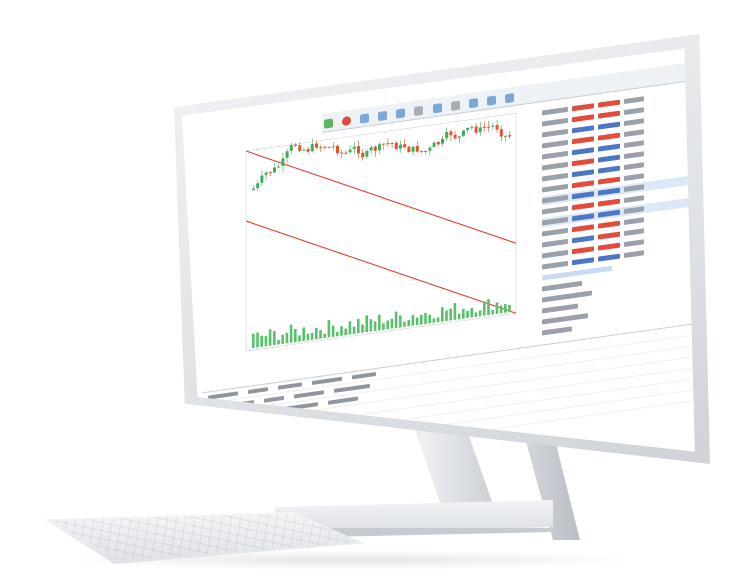 This screenshot has width=742, height=580. I want to click on monitor-base-edge, so click(414, 533).